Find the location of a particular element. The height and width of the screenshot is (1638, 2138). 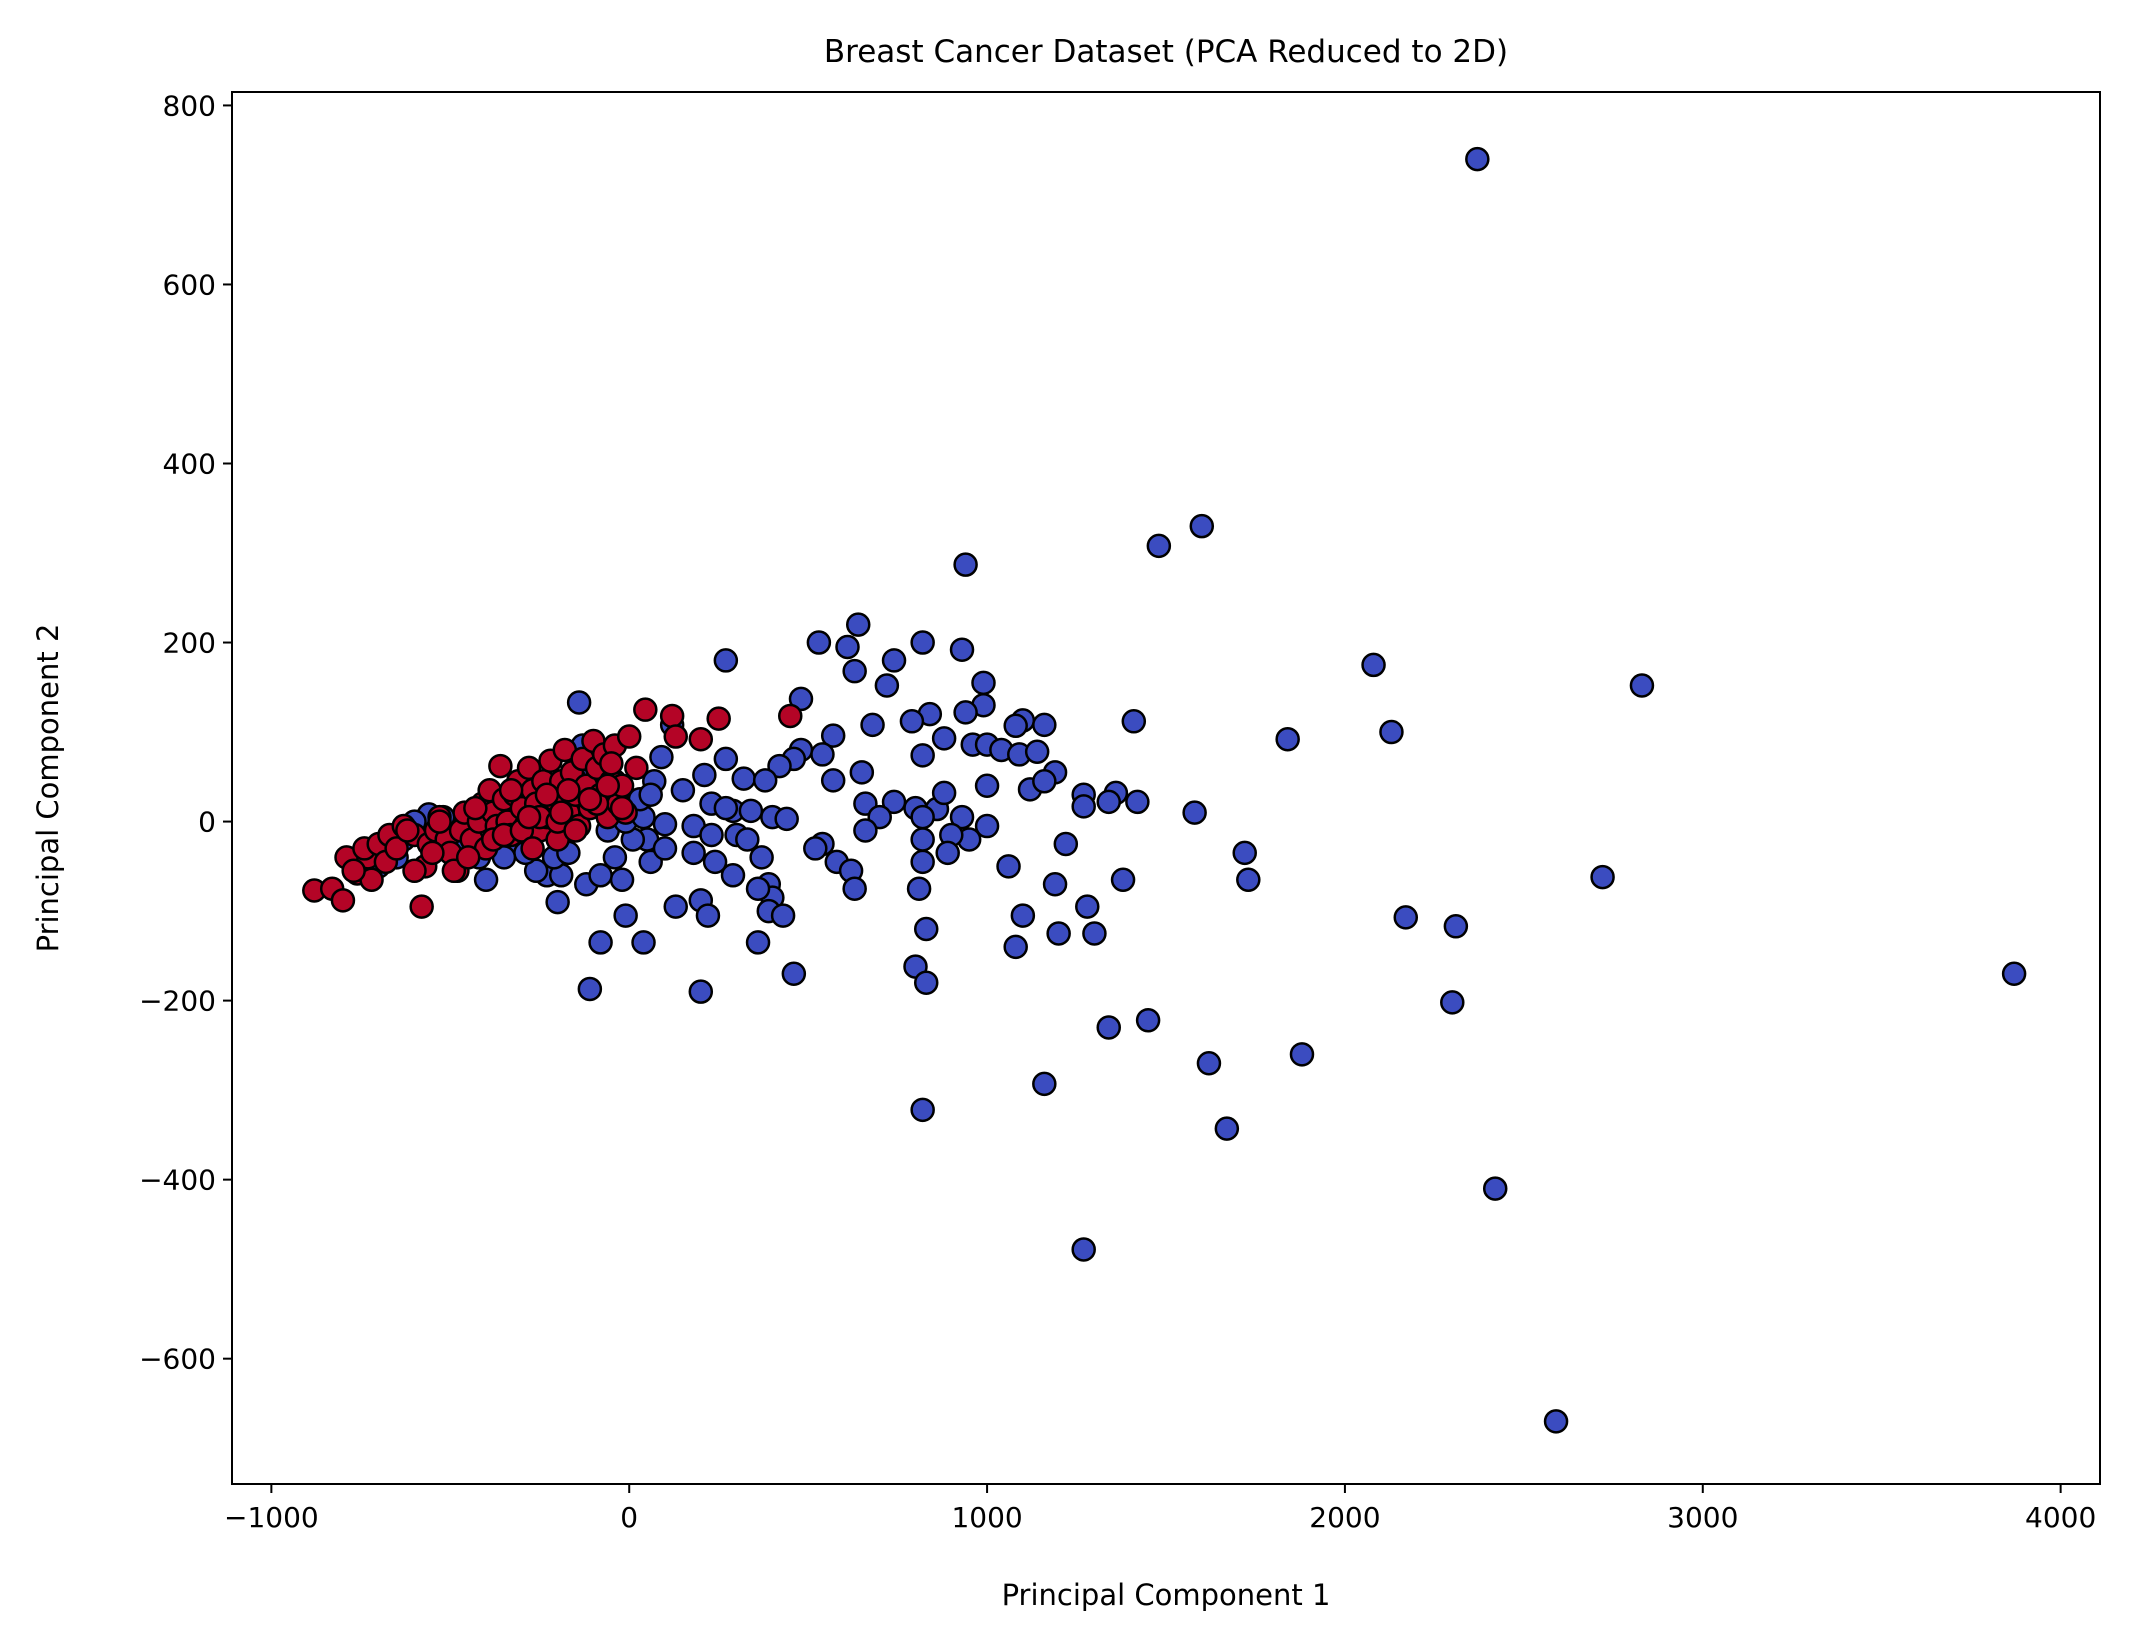

x-tick-label: −1000 is located at coordinates (271, 1517).